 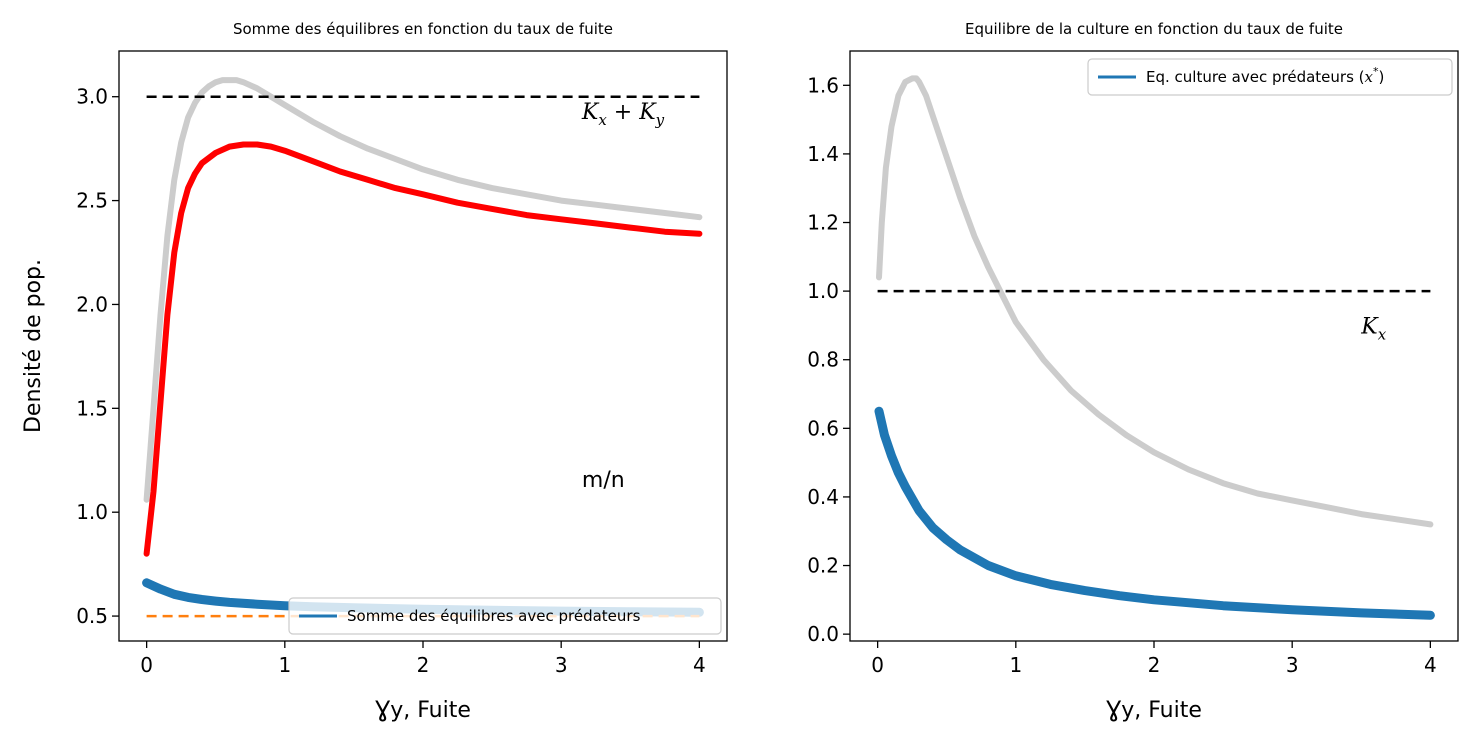 I want to click on chart-right-ytick-label: 0.2, so click(x=823, y=566).